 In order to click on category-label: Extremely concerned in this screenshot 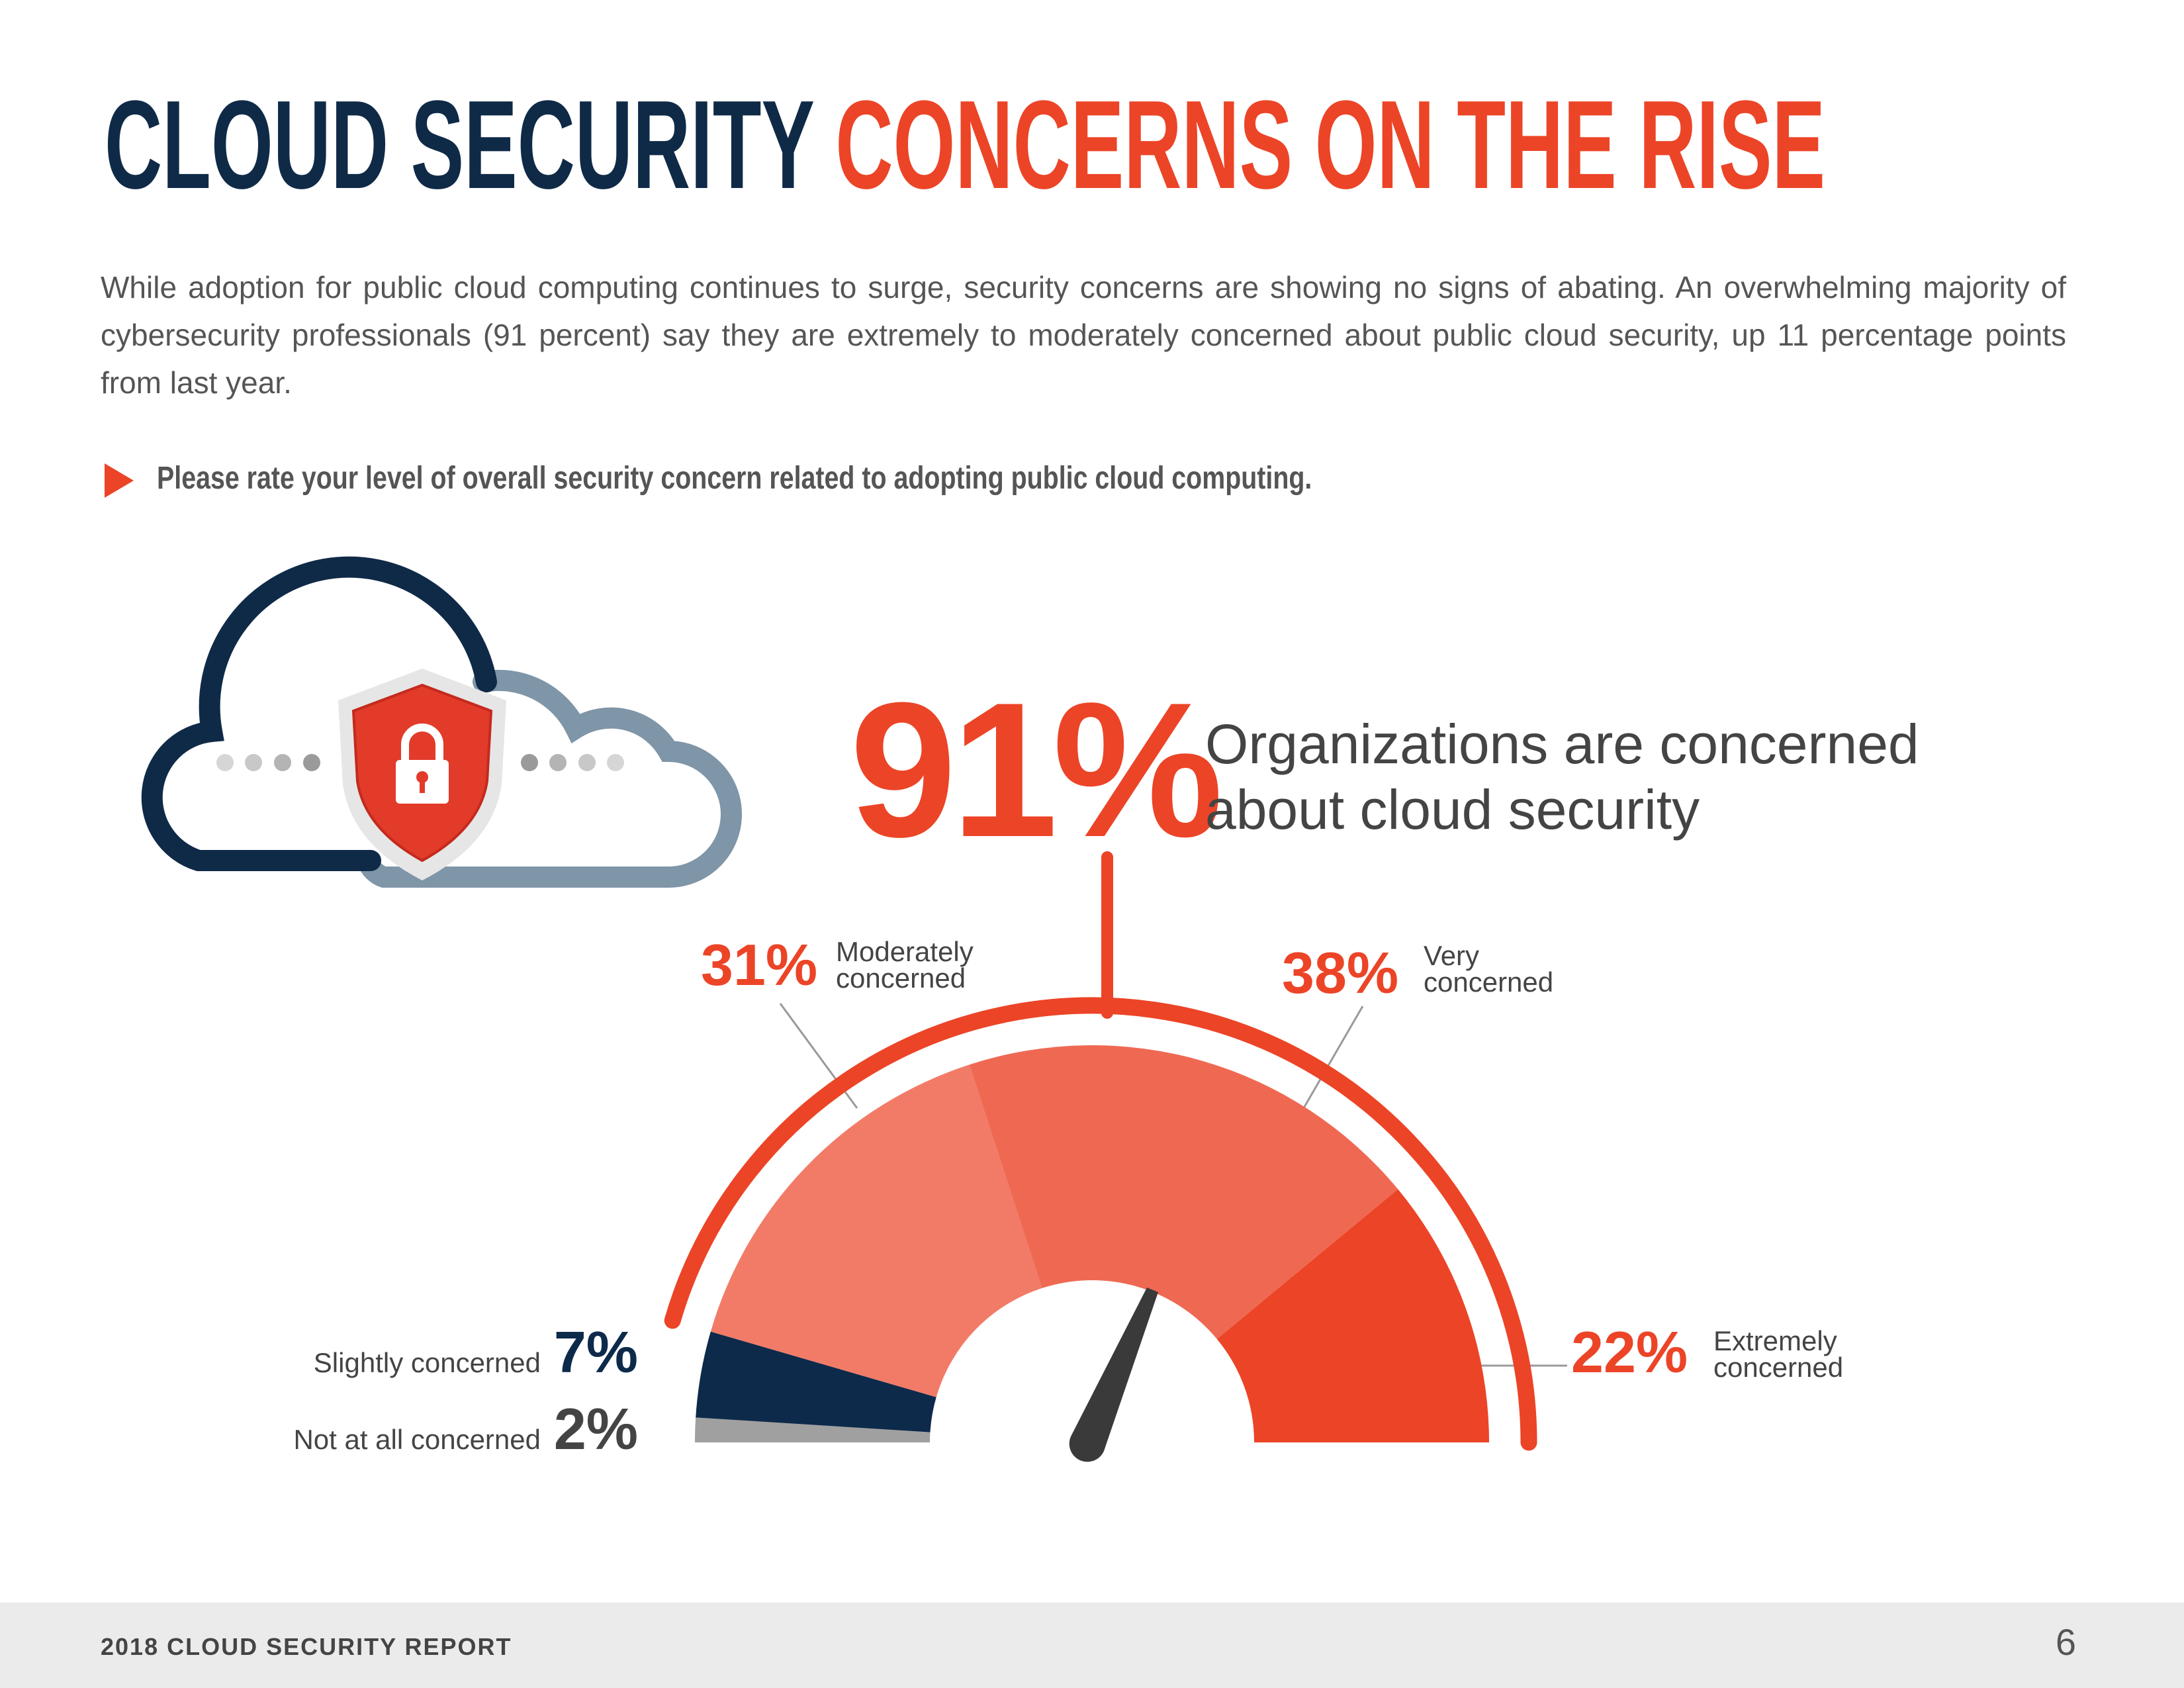, I will do `click(1778, 1354)`.